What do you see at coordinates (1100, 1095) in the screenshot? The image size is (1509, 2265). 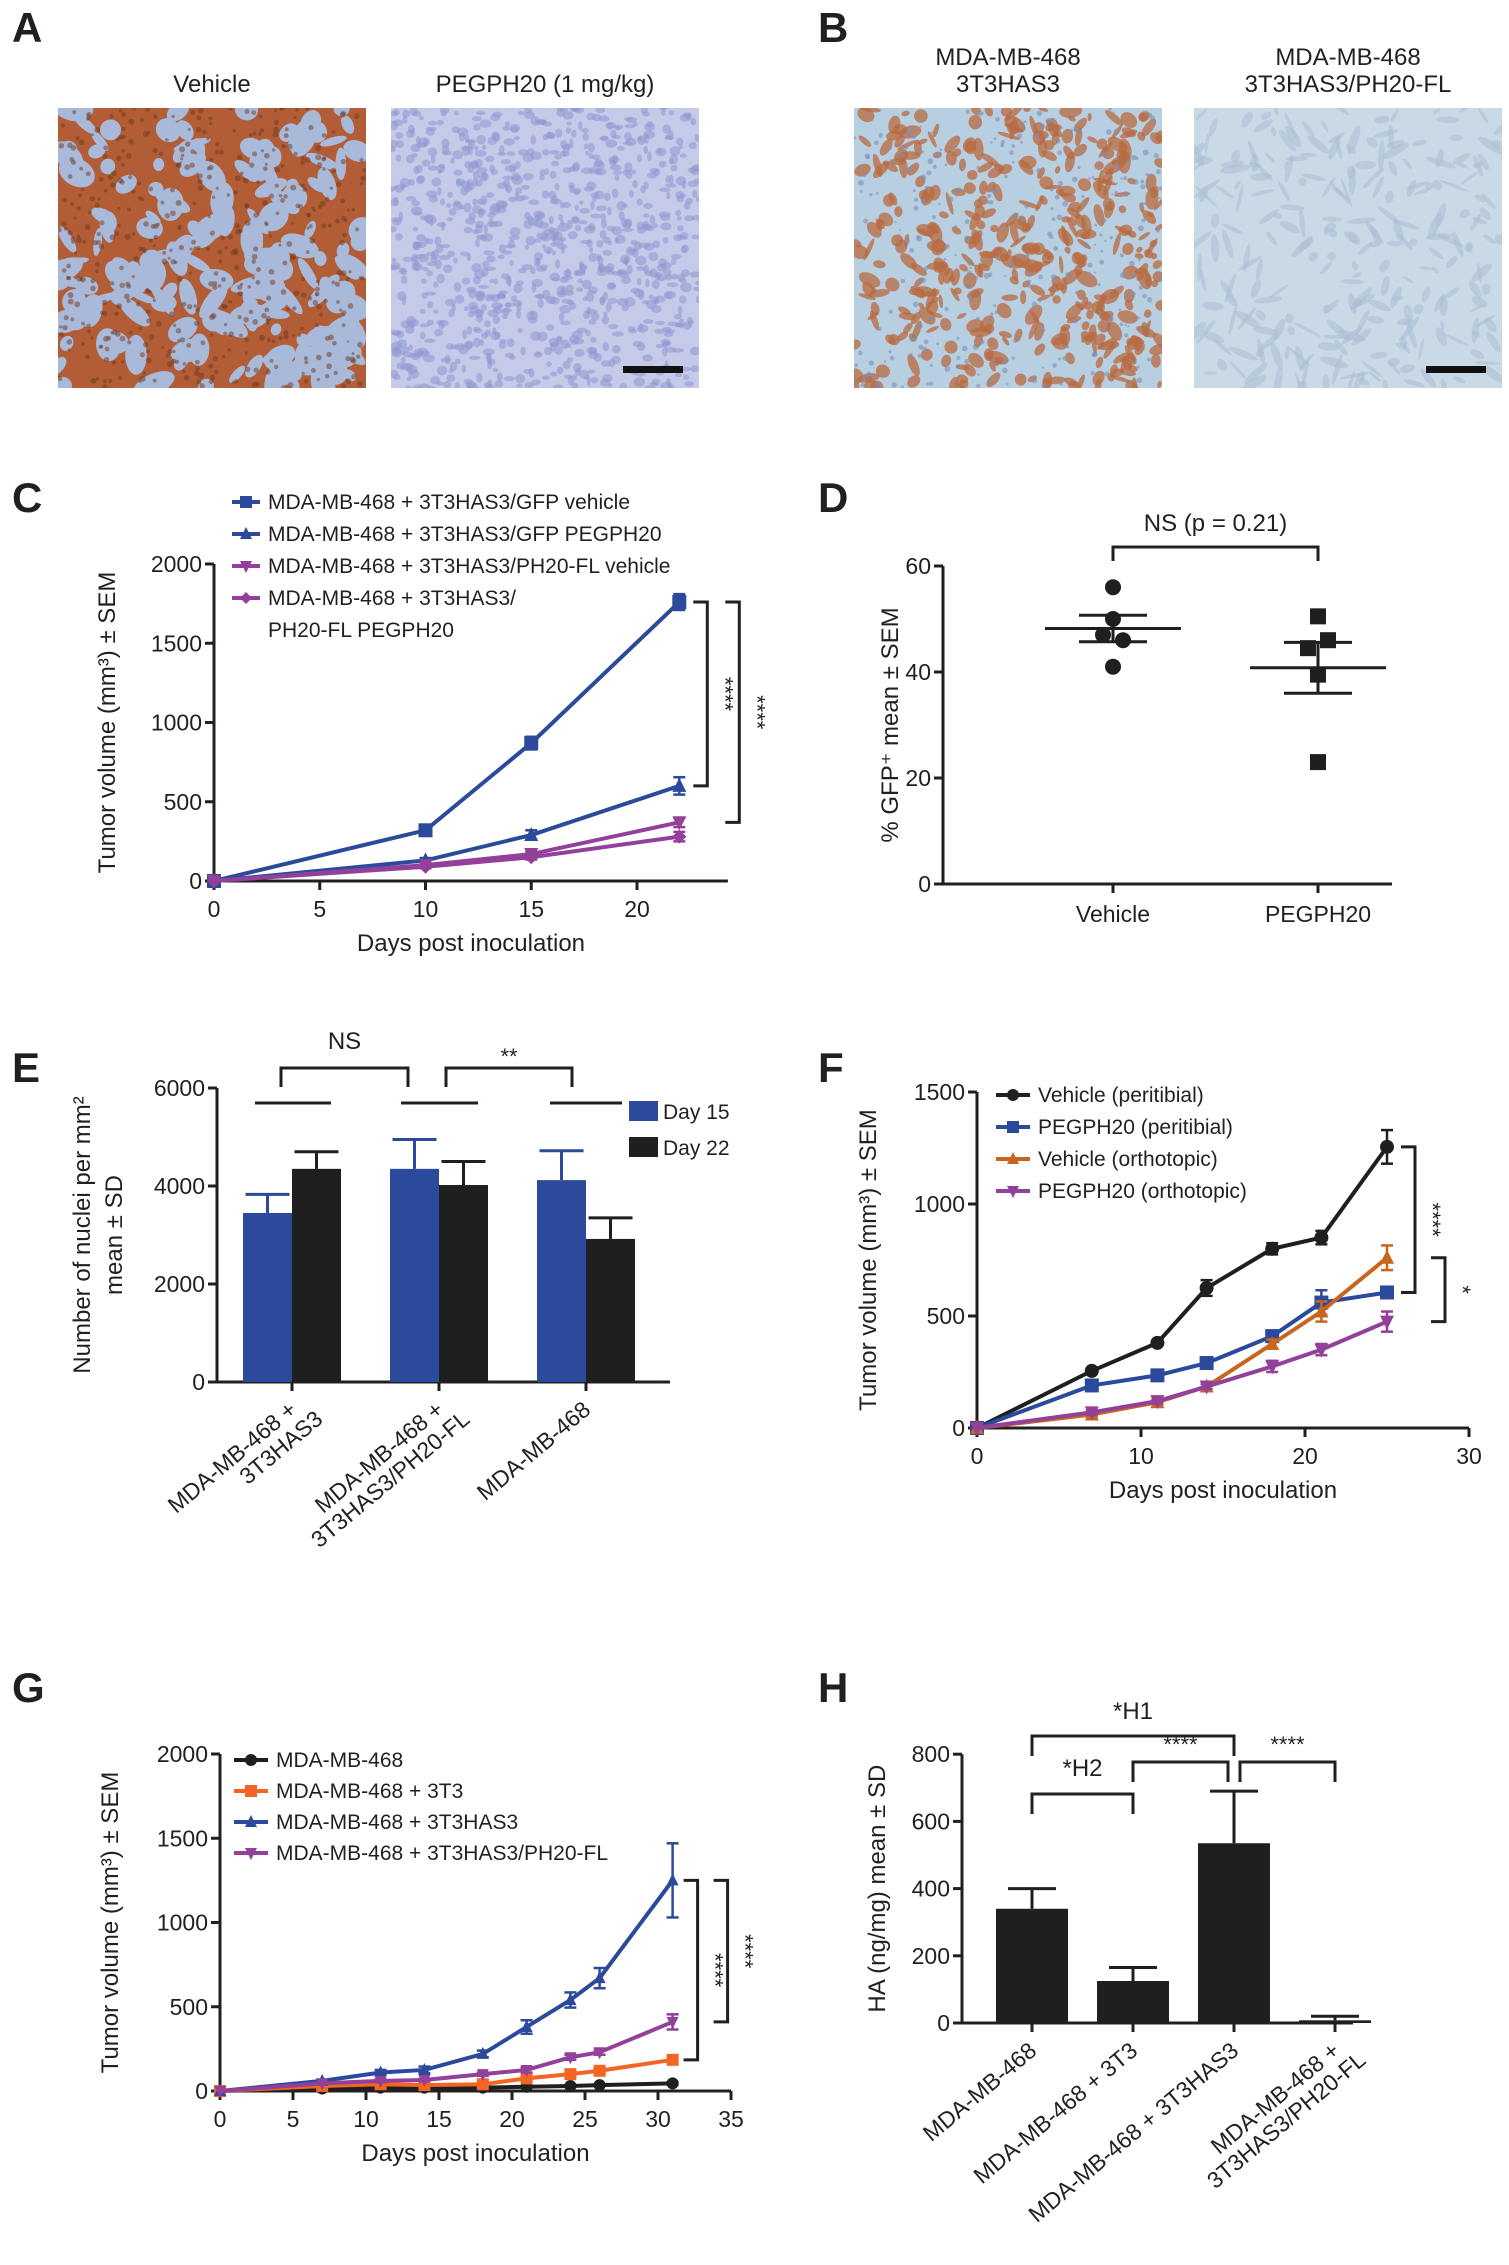 I see `legend-item: Vehicle (peritibial)` at bounding box center [1100, 1095].